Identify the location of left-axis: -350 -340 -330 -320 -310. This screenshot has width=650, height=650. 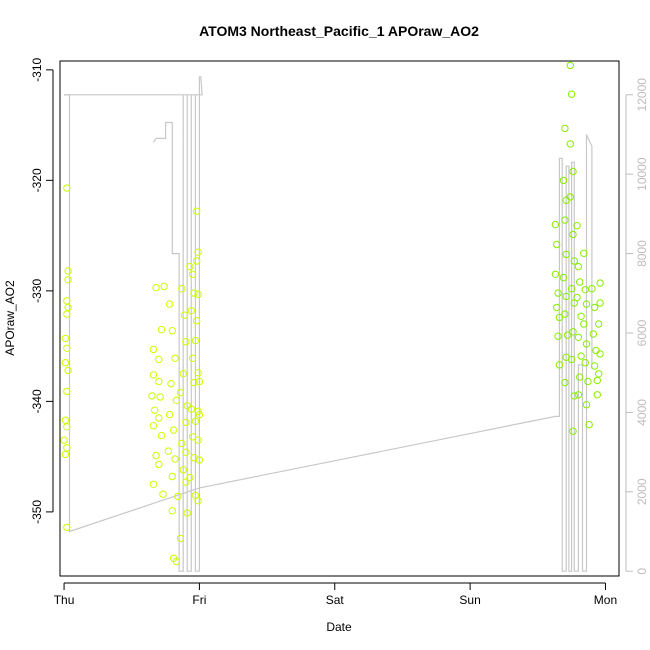
(42, 291).